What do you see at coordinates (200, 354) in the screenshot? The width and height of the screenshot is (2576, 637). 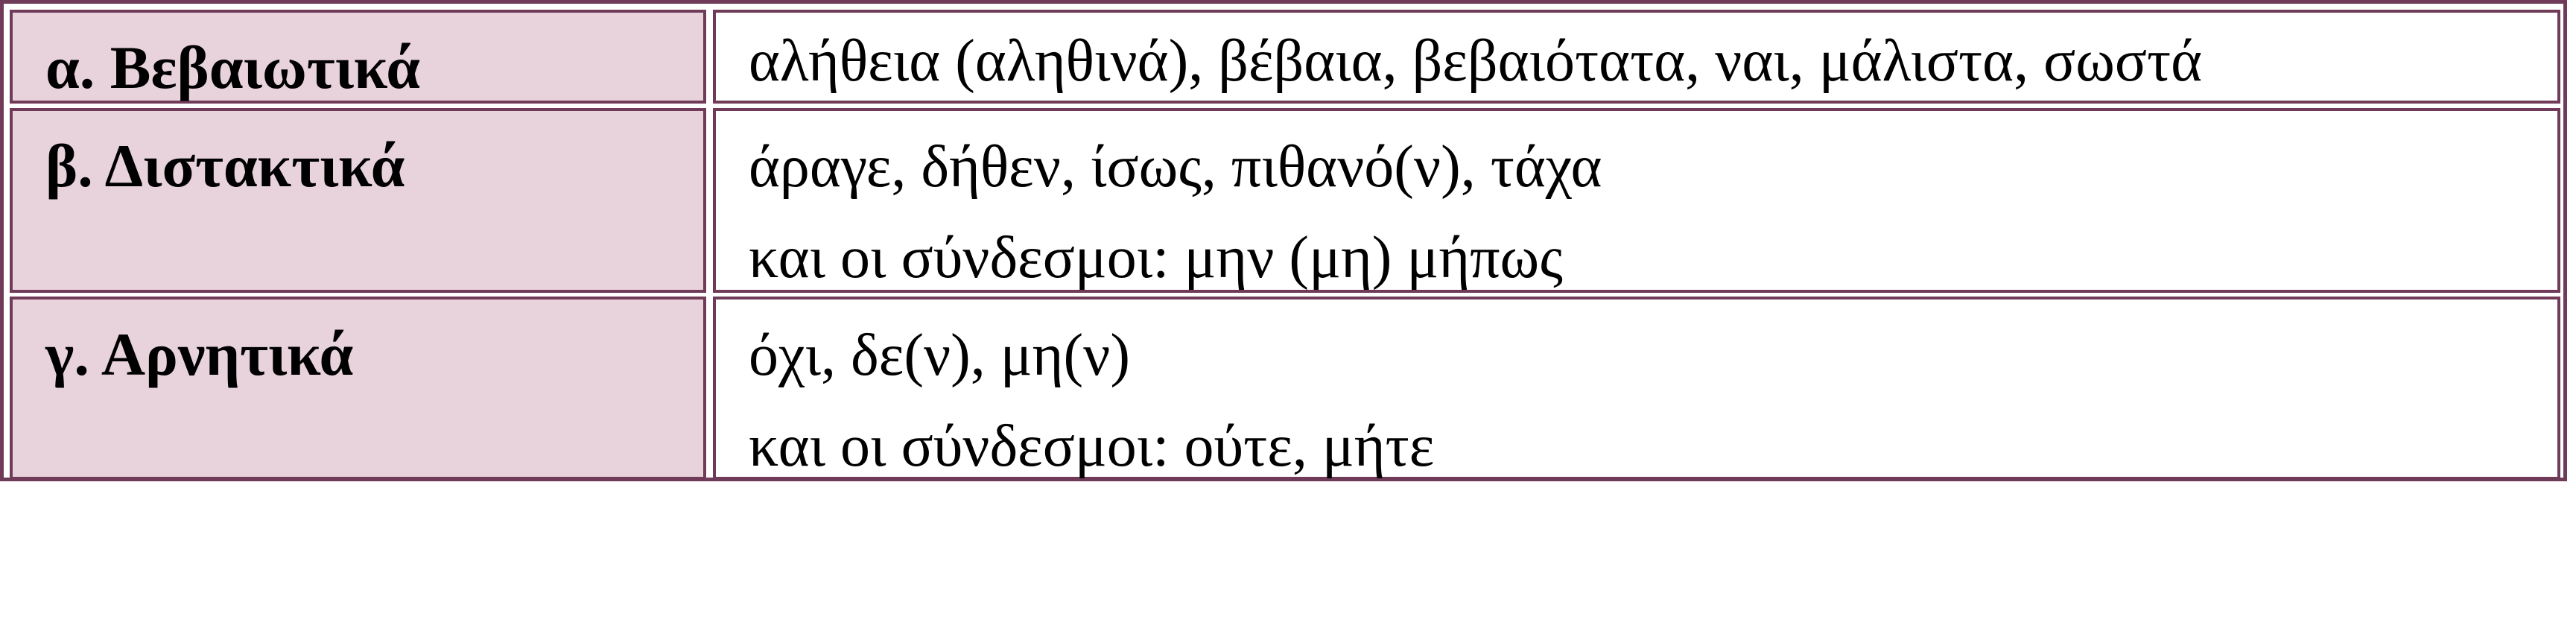 I see `row-label: γ. Αρνητικά` at bounding box center [200, 354].